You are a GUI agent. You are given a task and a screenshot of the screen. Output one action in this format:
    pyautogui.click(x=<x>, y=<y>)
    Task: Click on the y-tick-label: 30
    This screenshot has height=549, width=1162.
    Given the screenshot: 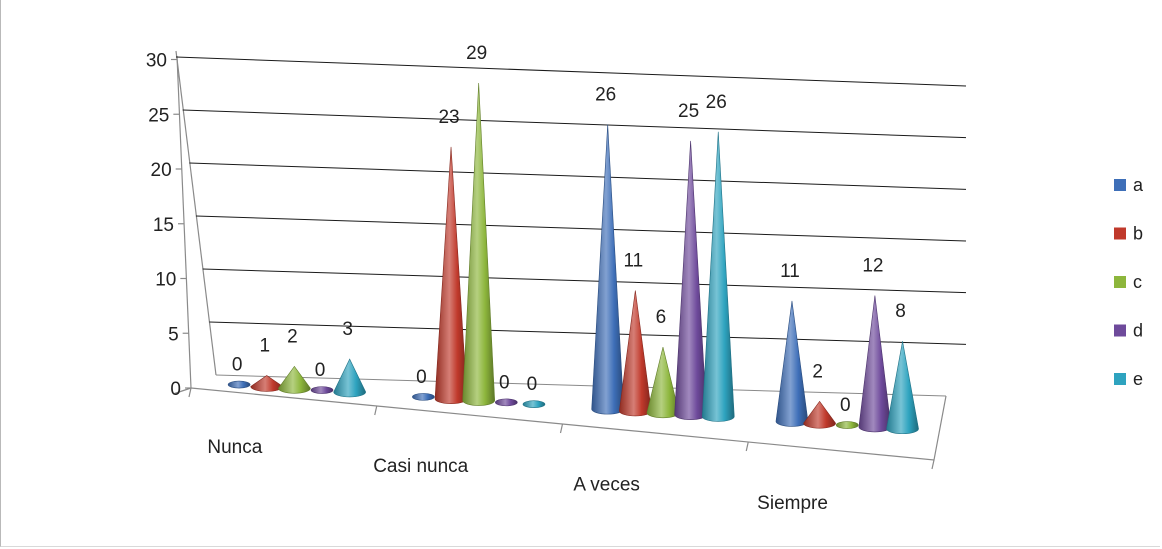 What is the action you would take?
    pyautogui.click(x=156, y=61)
    